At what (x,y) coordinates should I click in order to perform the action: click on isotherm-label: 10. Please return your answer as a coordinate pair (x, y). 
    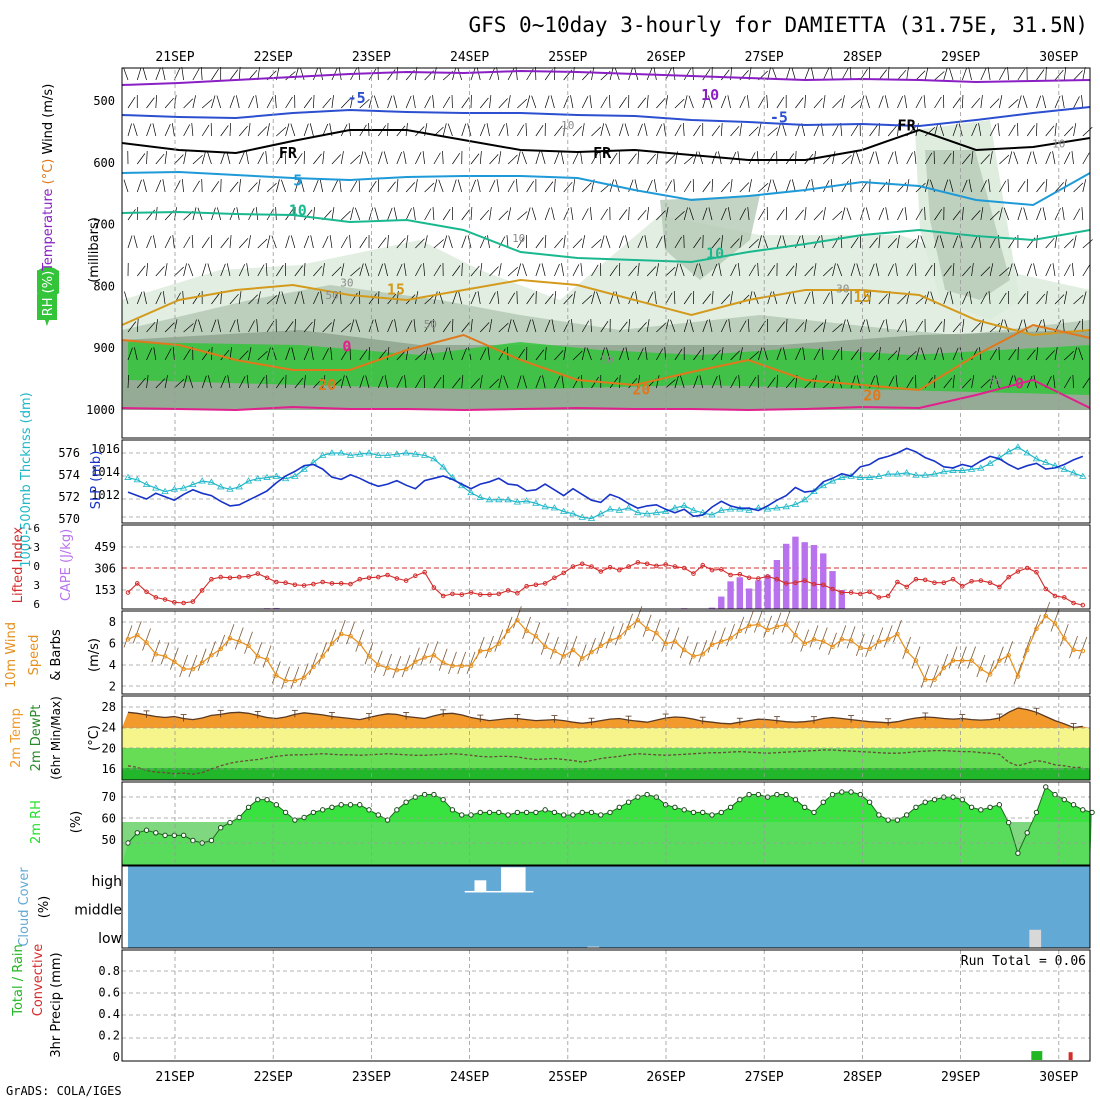
    Looking at the image, I should click on (710, 95).